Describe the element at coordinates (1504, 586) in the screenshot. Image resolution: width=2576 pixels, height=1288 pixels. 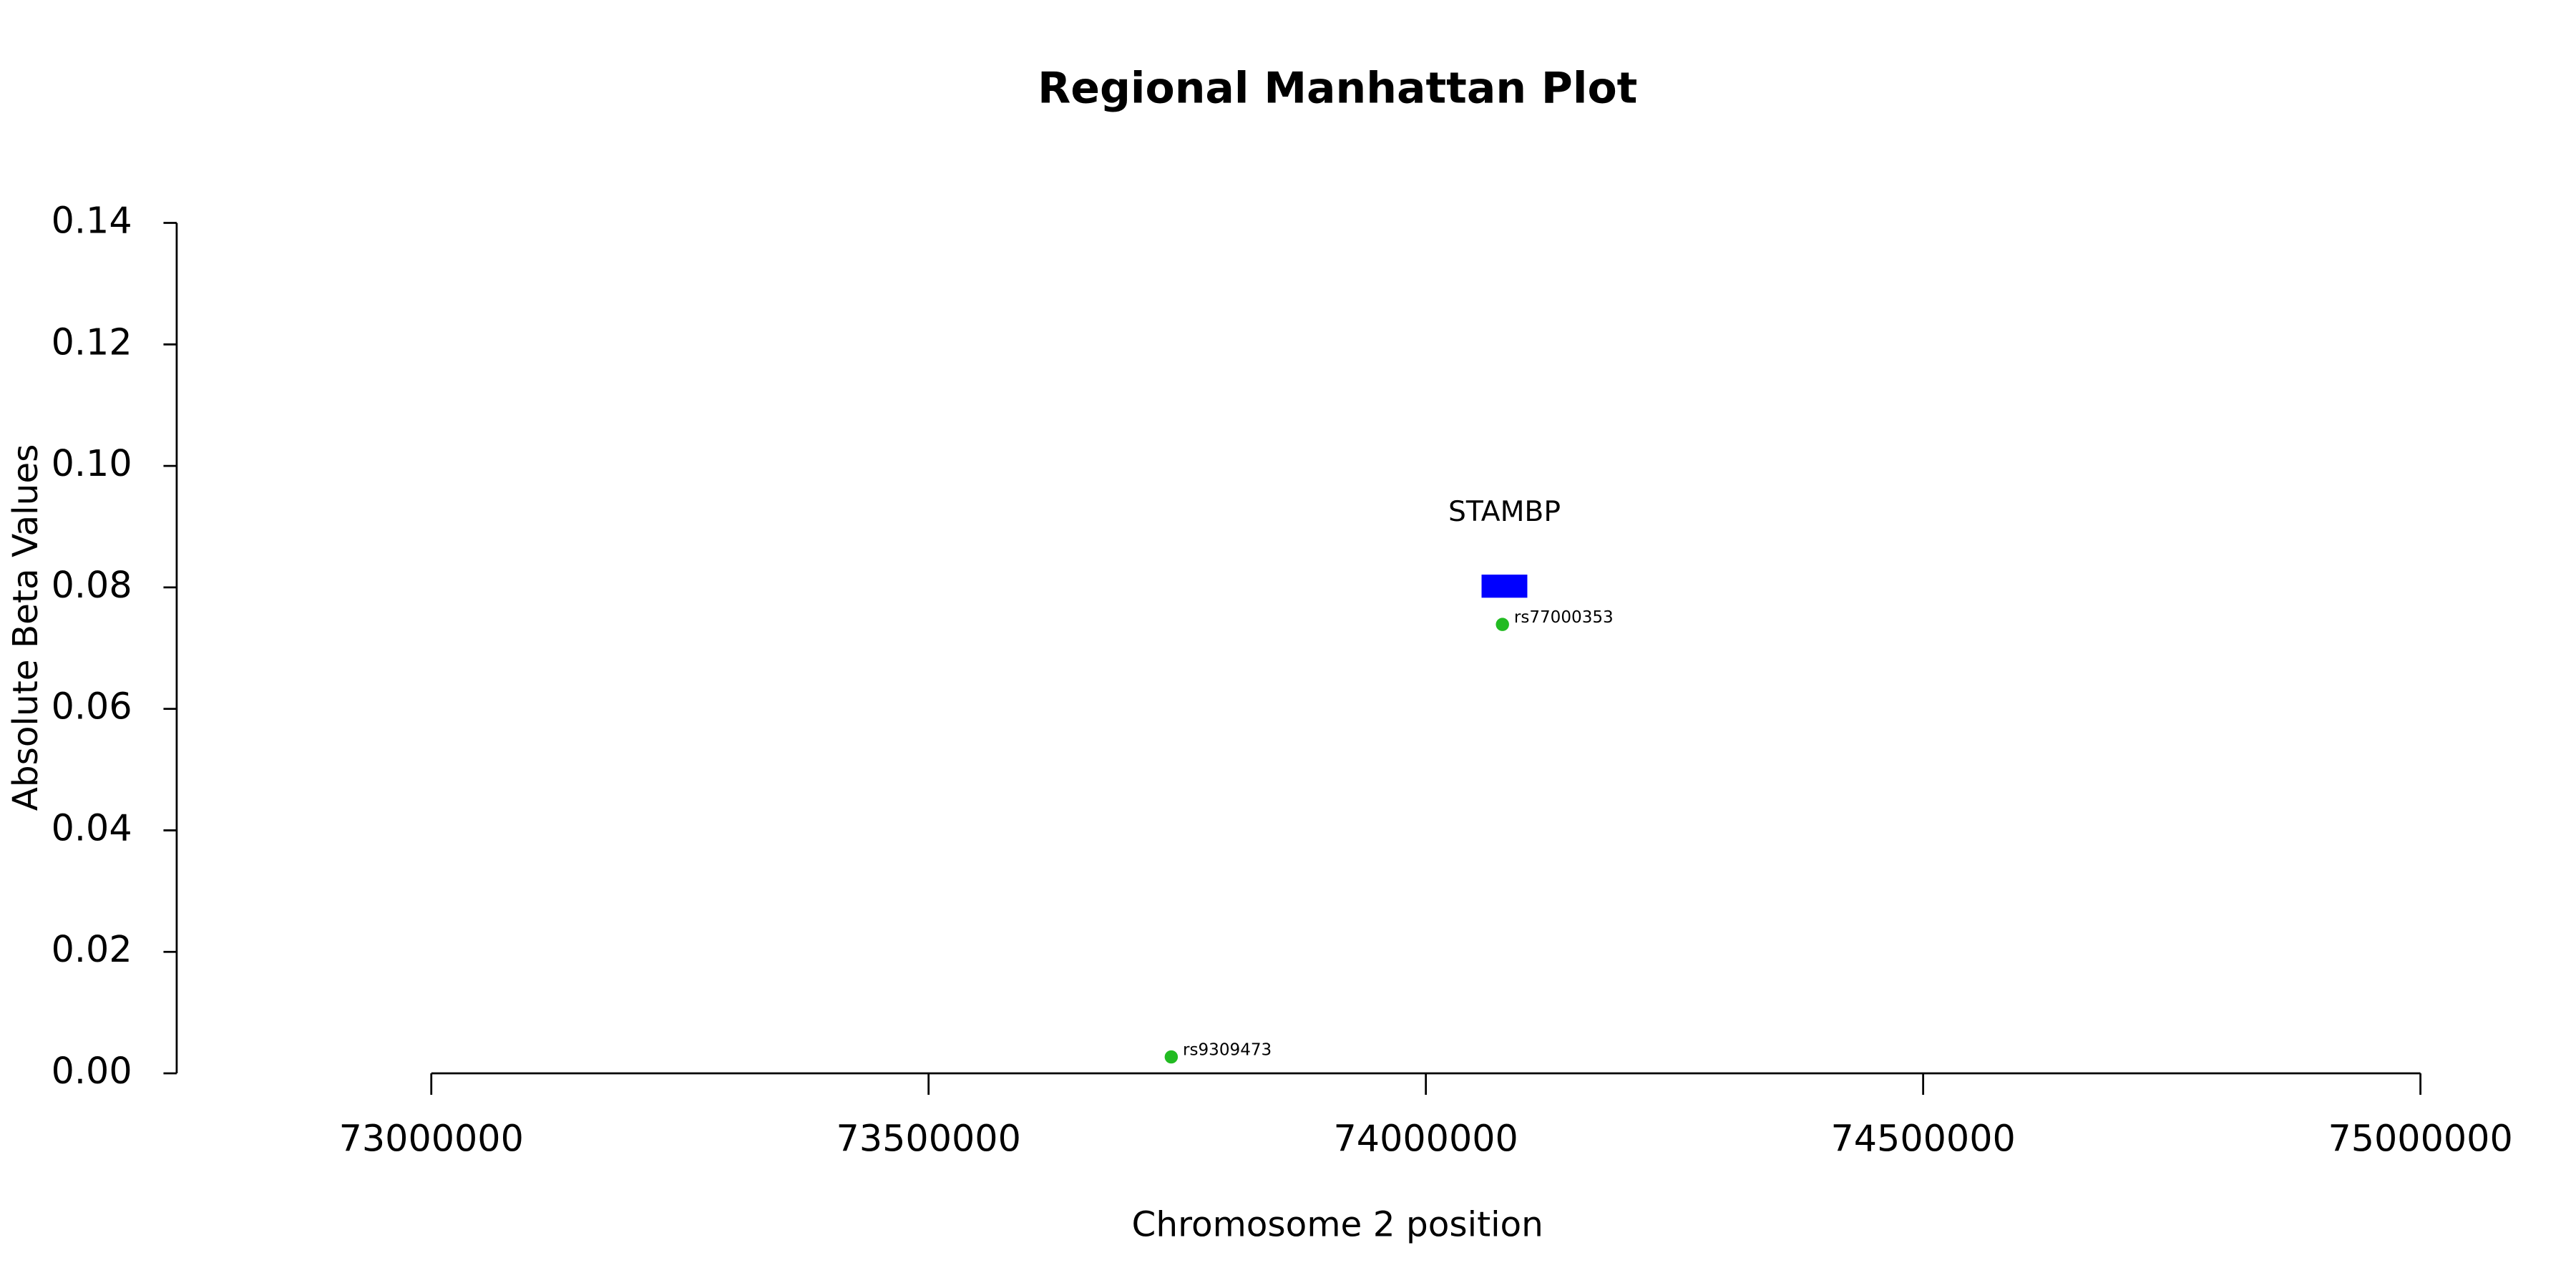
I see `gene` at that location.